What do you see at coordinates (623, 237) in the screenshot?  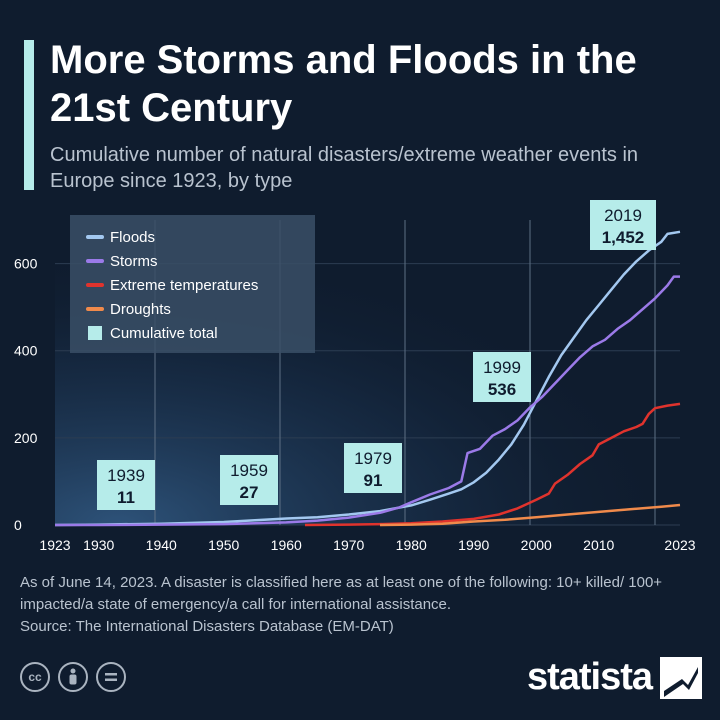 I see `annotation-value: 1,452` at bounding box center [623, 237].